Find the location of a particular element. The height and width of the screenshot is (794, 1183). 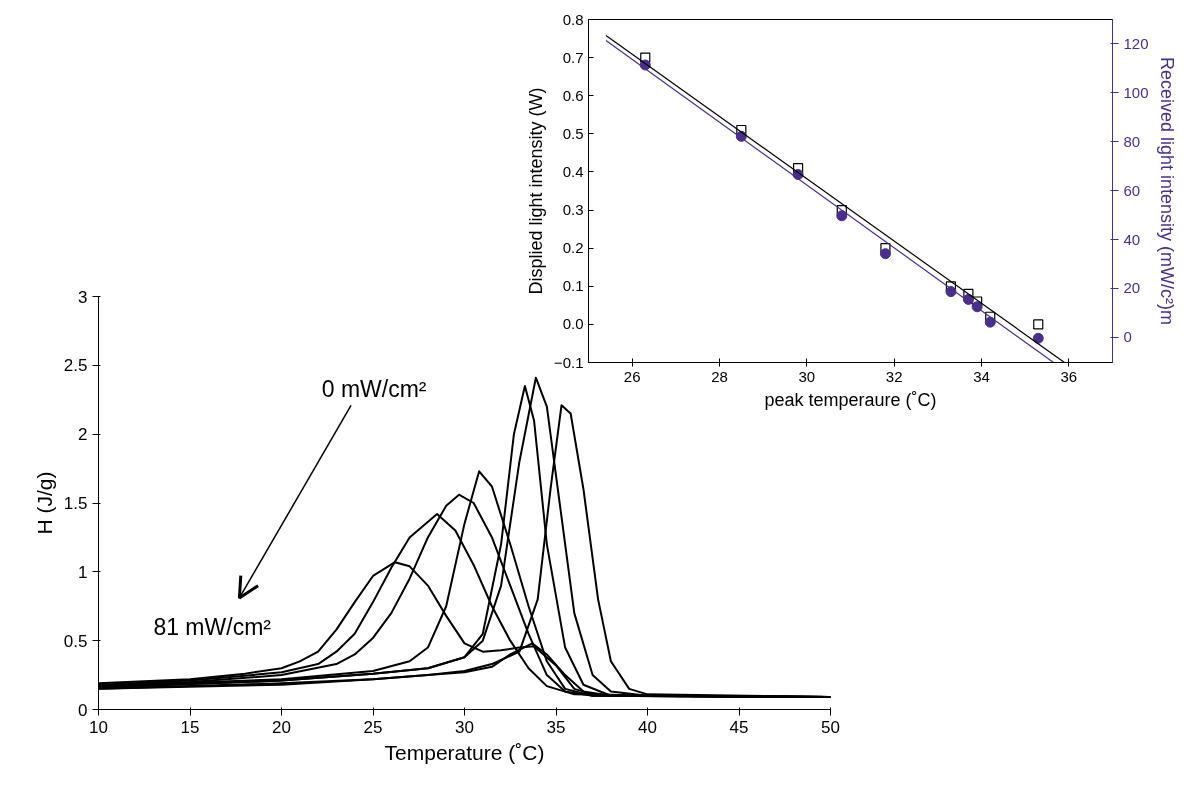

y-tick-label: 0.6 is located at coordinates (573, 95).